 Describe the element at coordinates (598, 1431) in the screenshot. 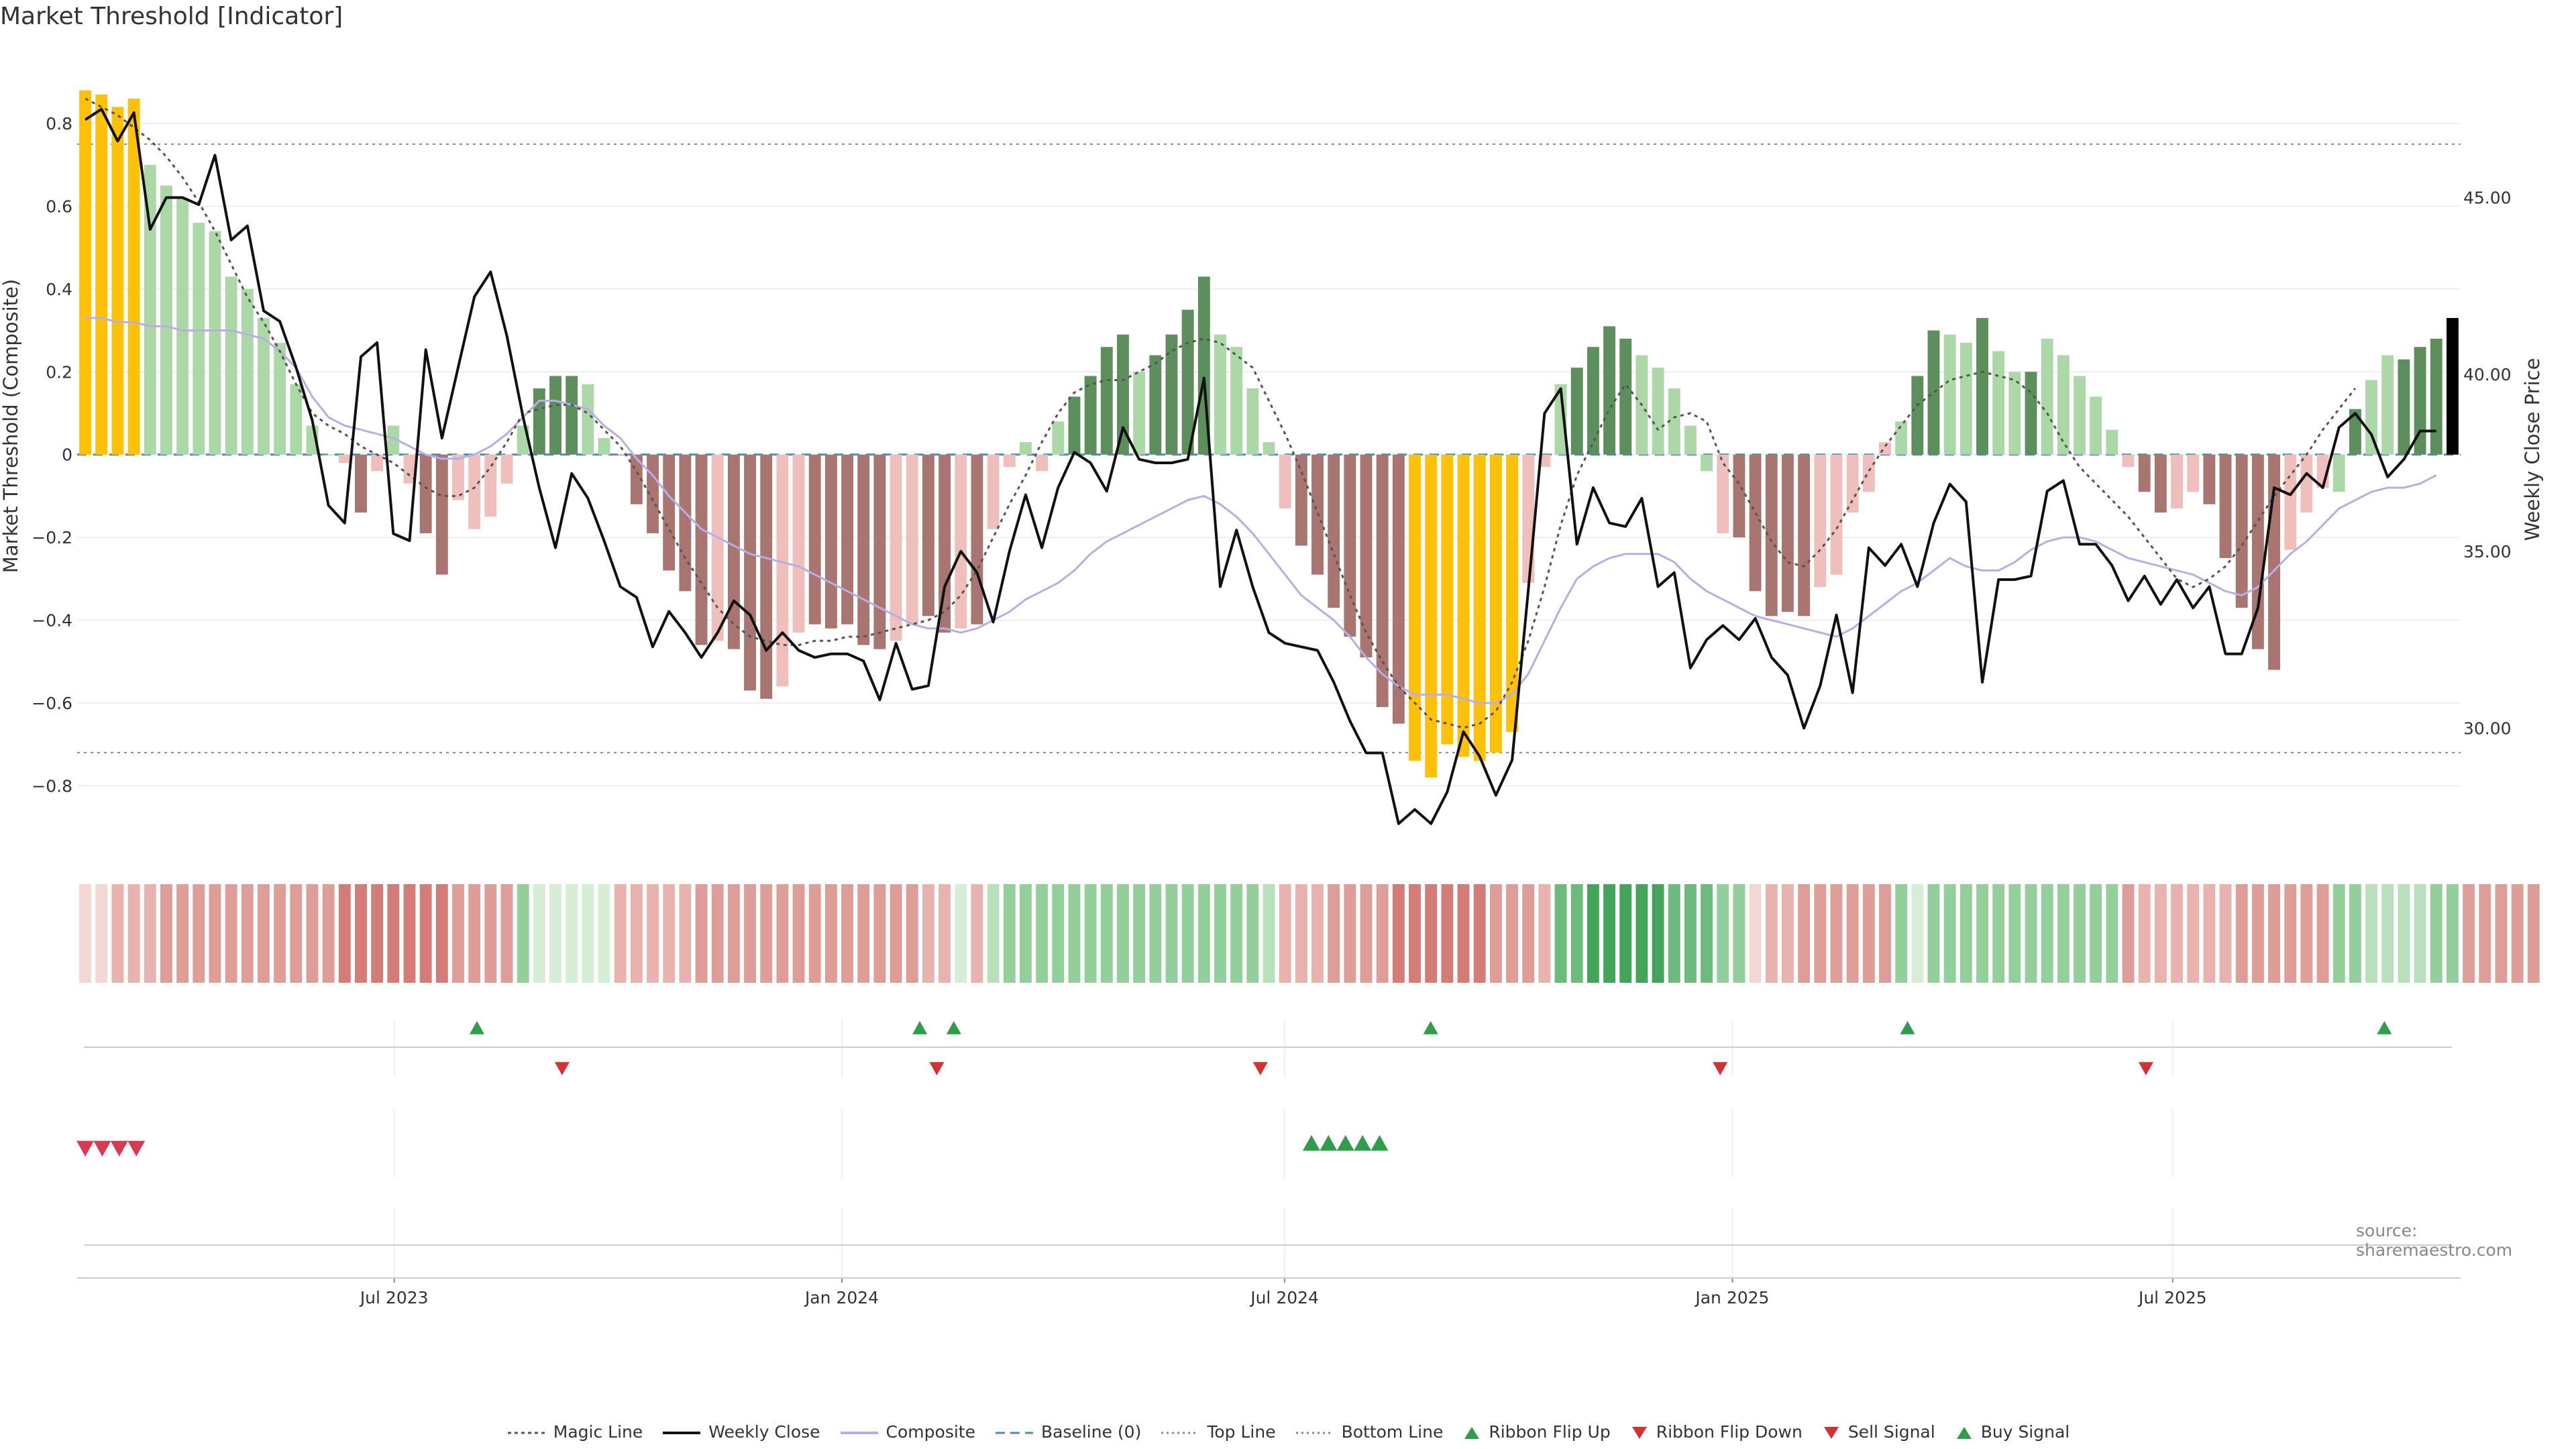

I see `legend-label: Magic Line` at that location.